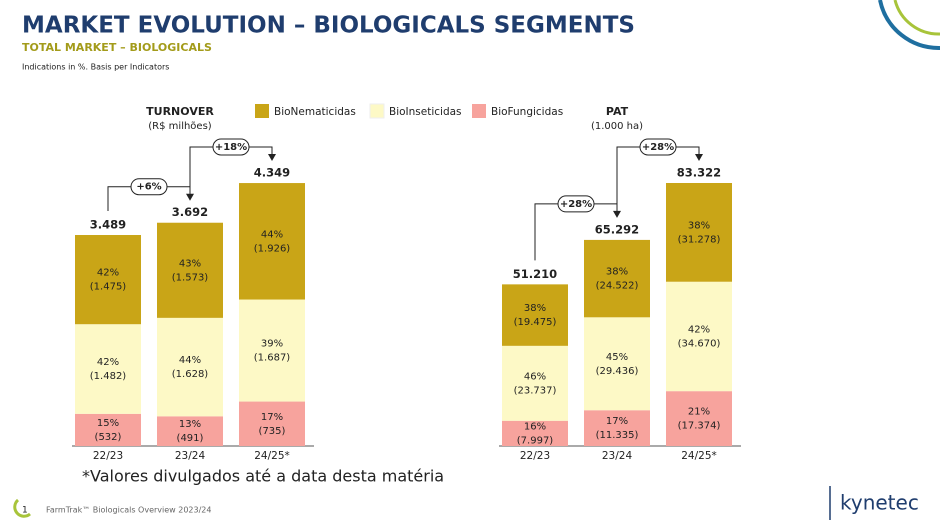 The width and height of the screenshot is (940, 530). Describe the element at coordinates (190, 277) in the screenshot. I see `value-label: (1.573)` at that location.